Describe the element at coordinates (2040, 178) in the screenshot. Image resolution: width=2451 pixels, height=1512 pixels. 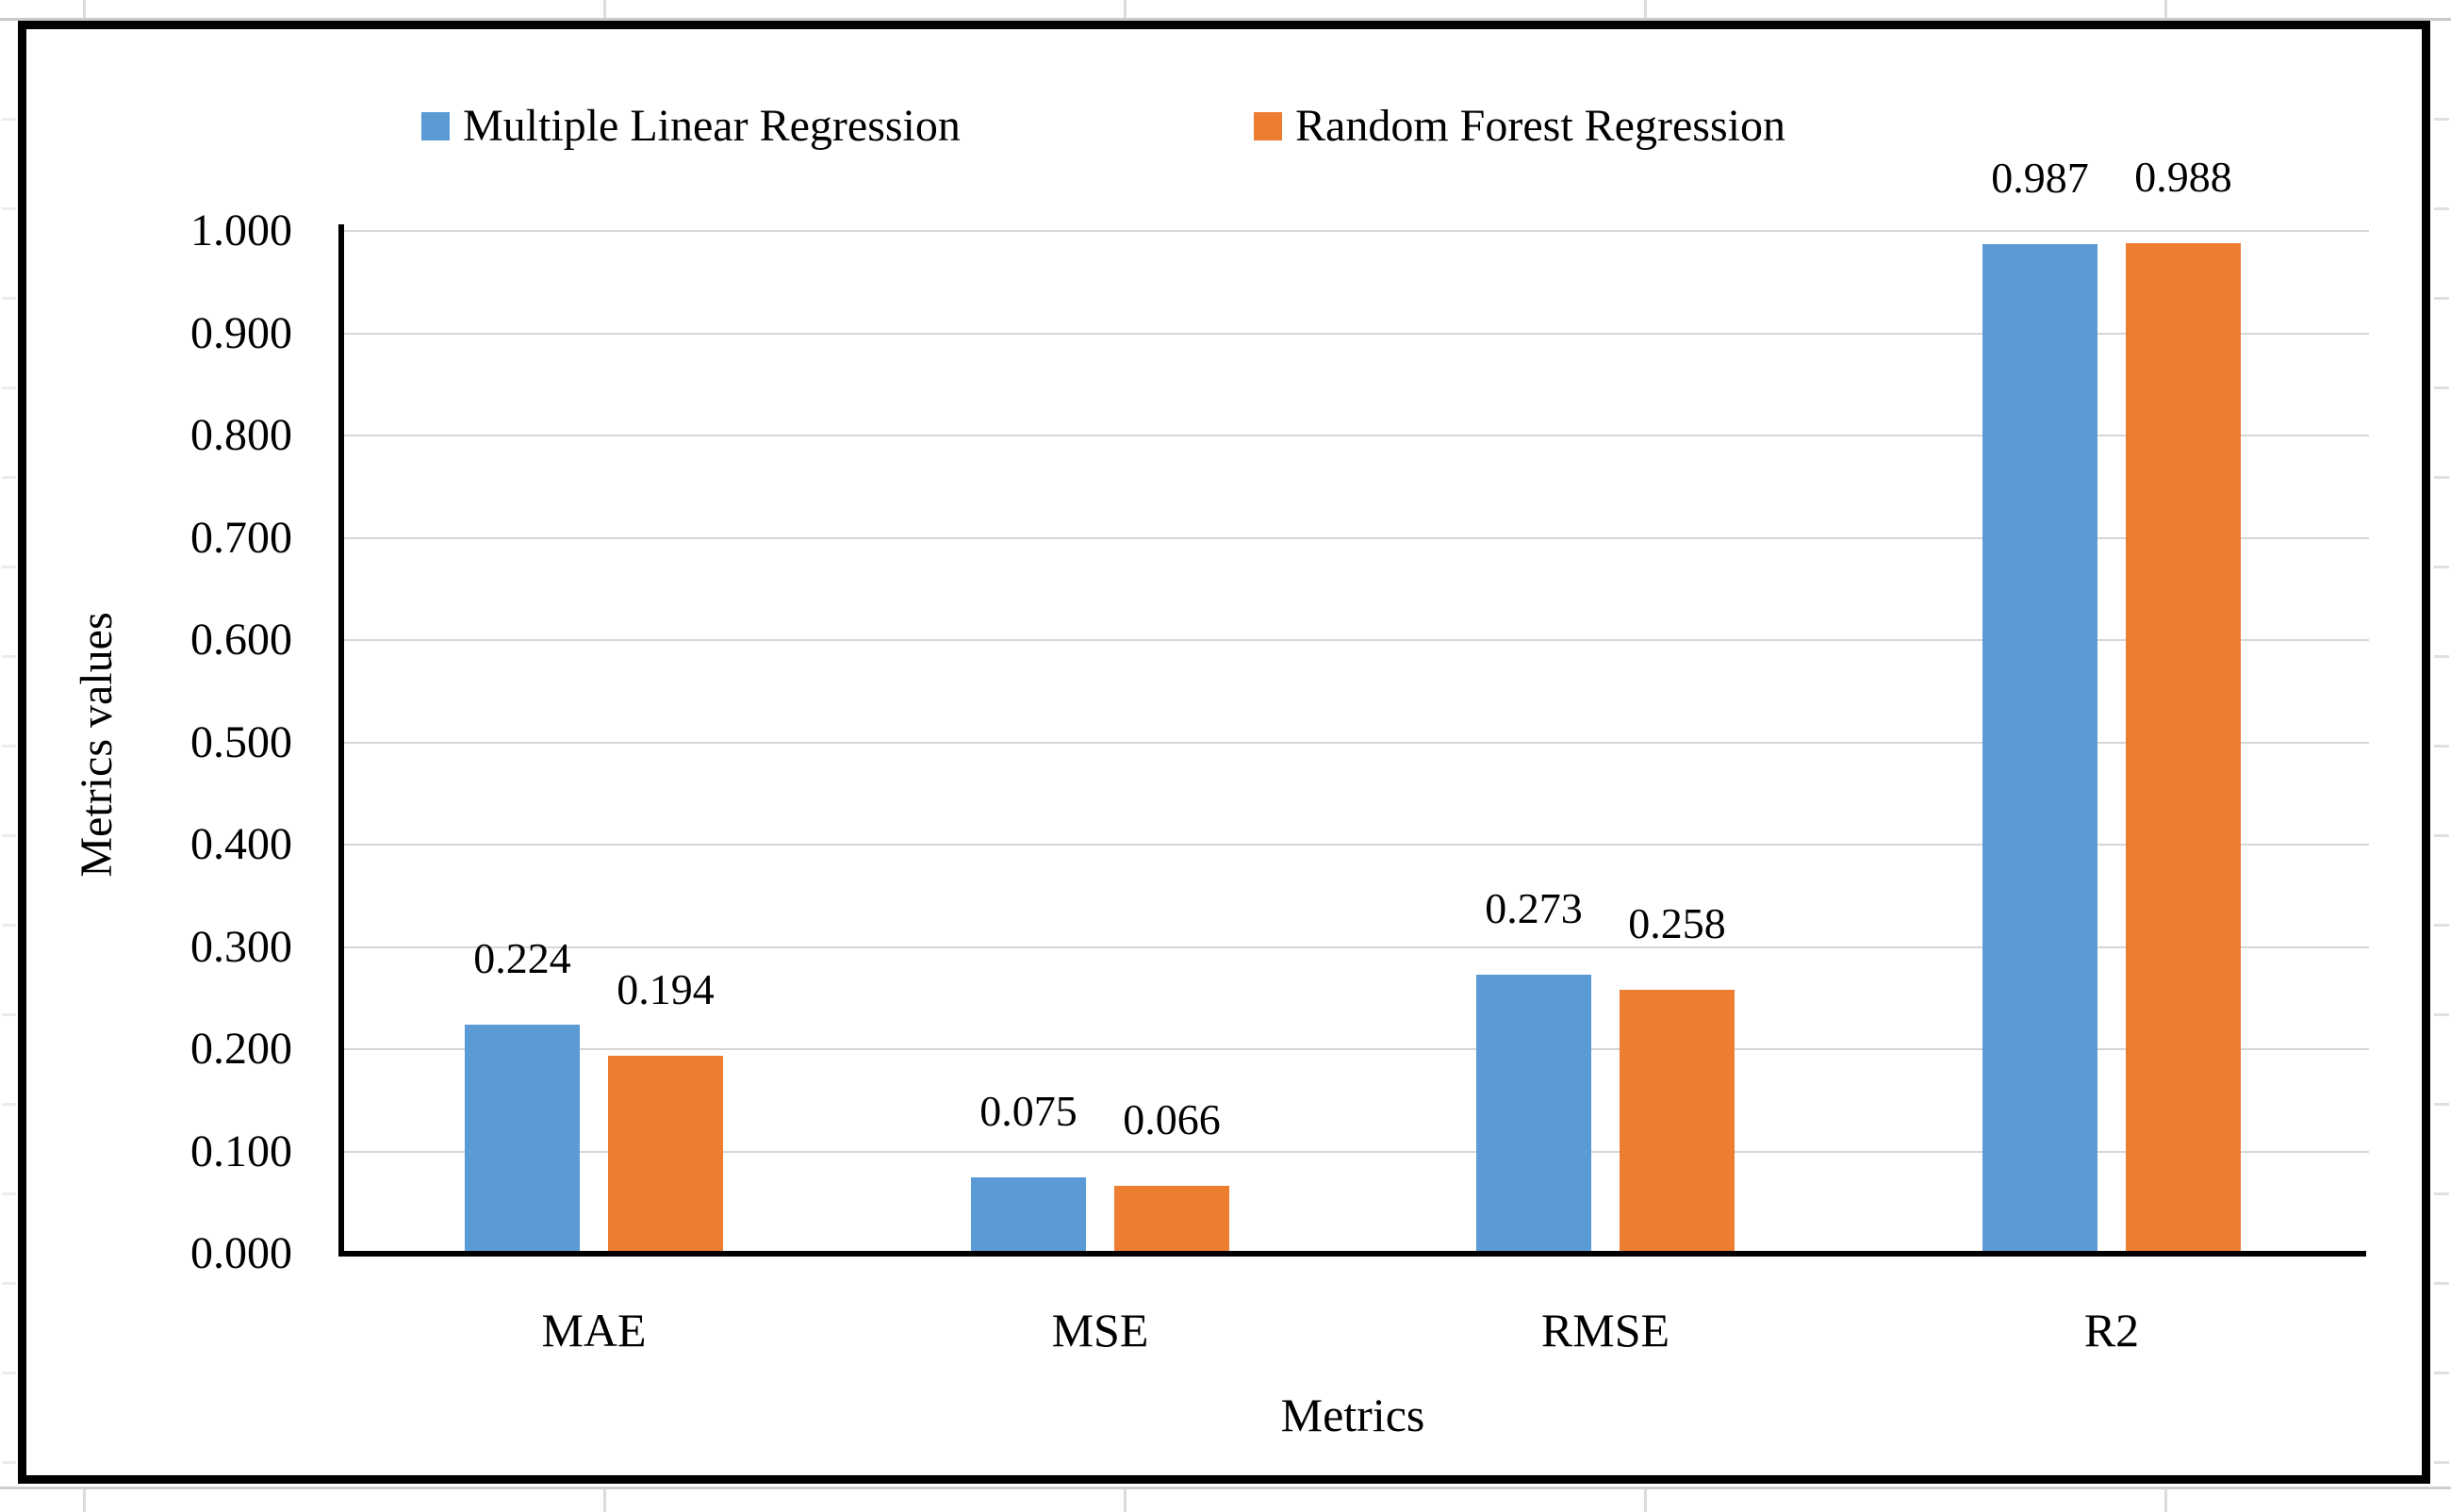
I see `bar-value-label: 0.987` at that location.